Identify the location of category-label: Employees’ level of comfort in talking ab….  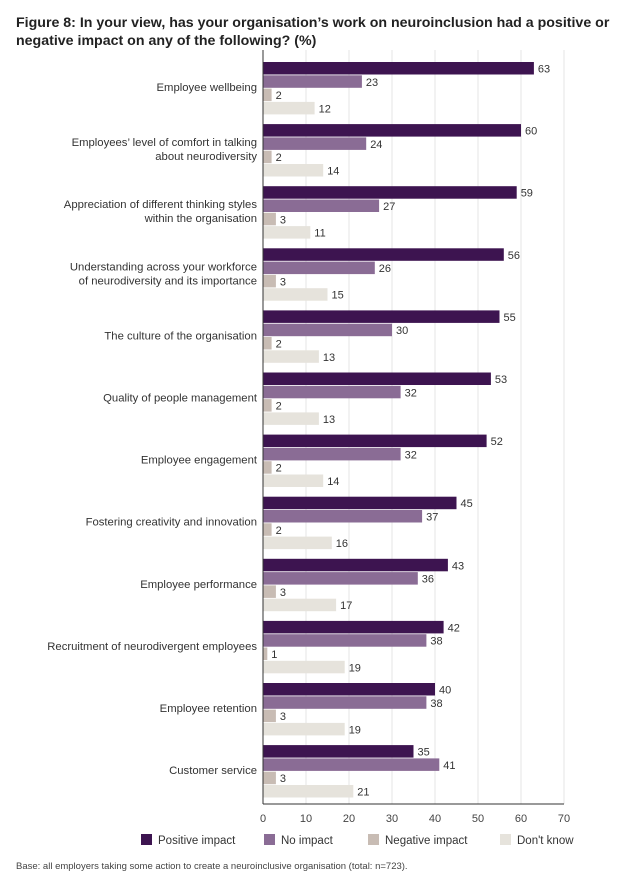
(165, 150).